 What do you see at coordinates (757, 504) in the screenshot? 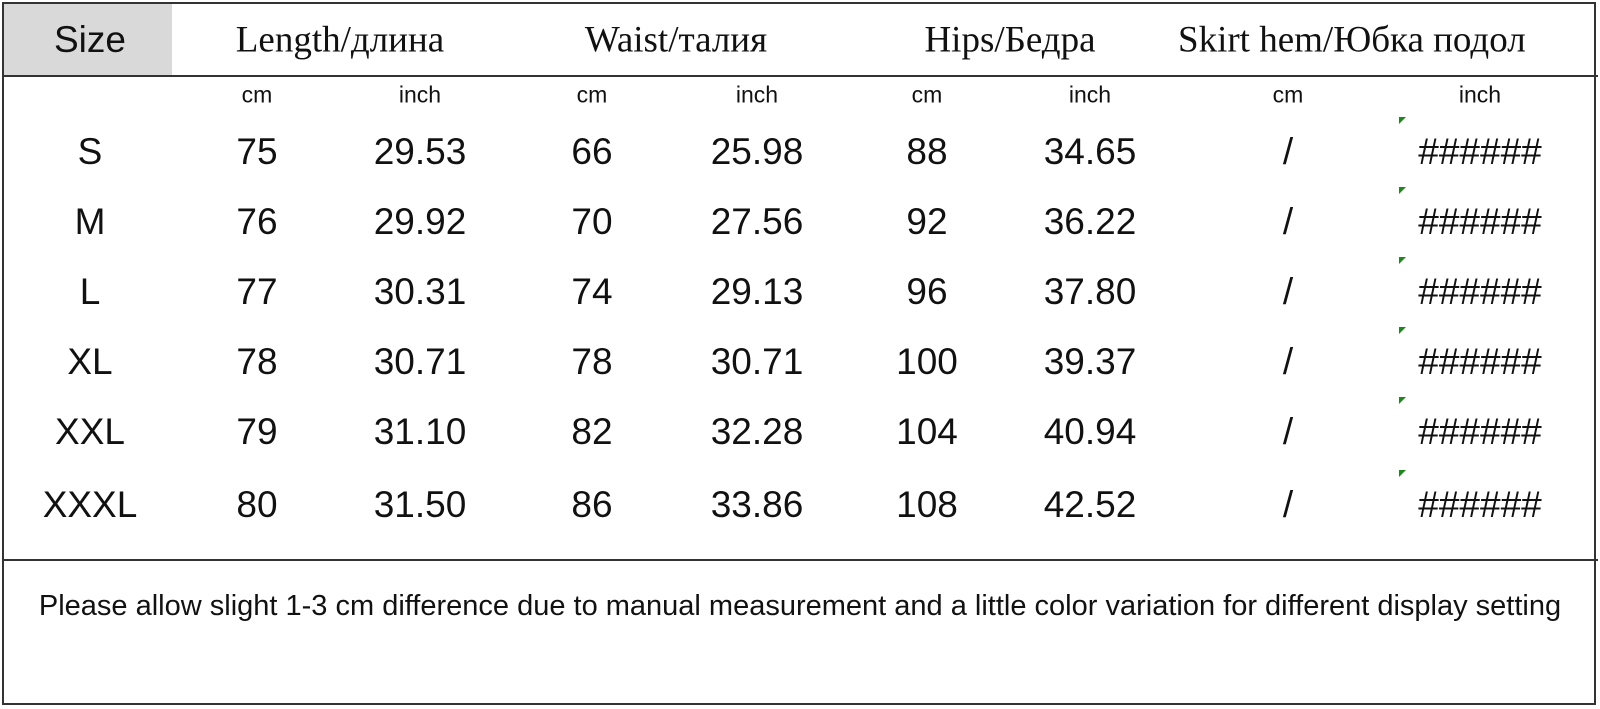
I see `measurement: 33.86` at bounding box center [757, 504].